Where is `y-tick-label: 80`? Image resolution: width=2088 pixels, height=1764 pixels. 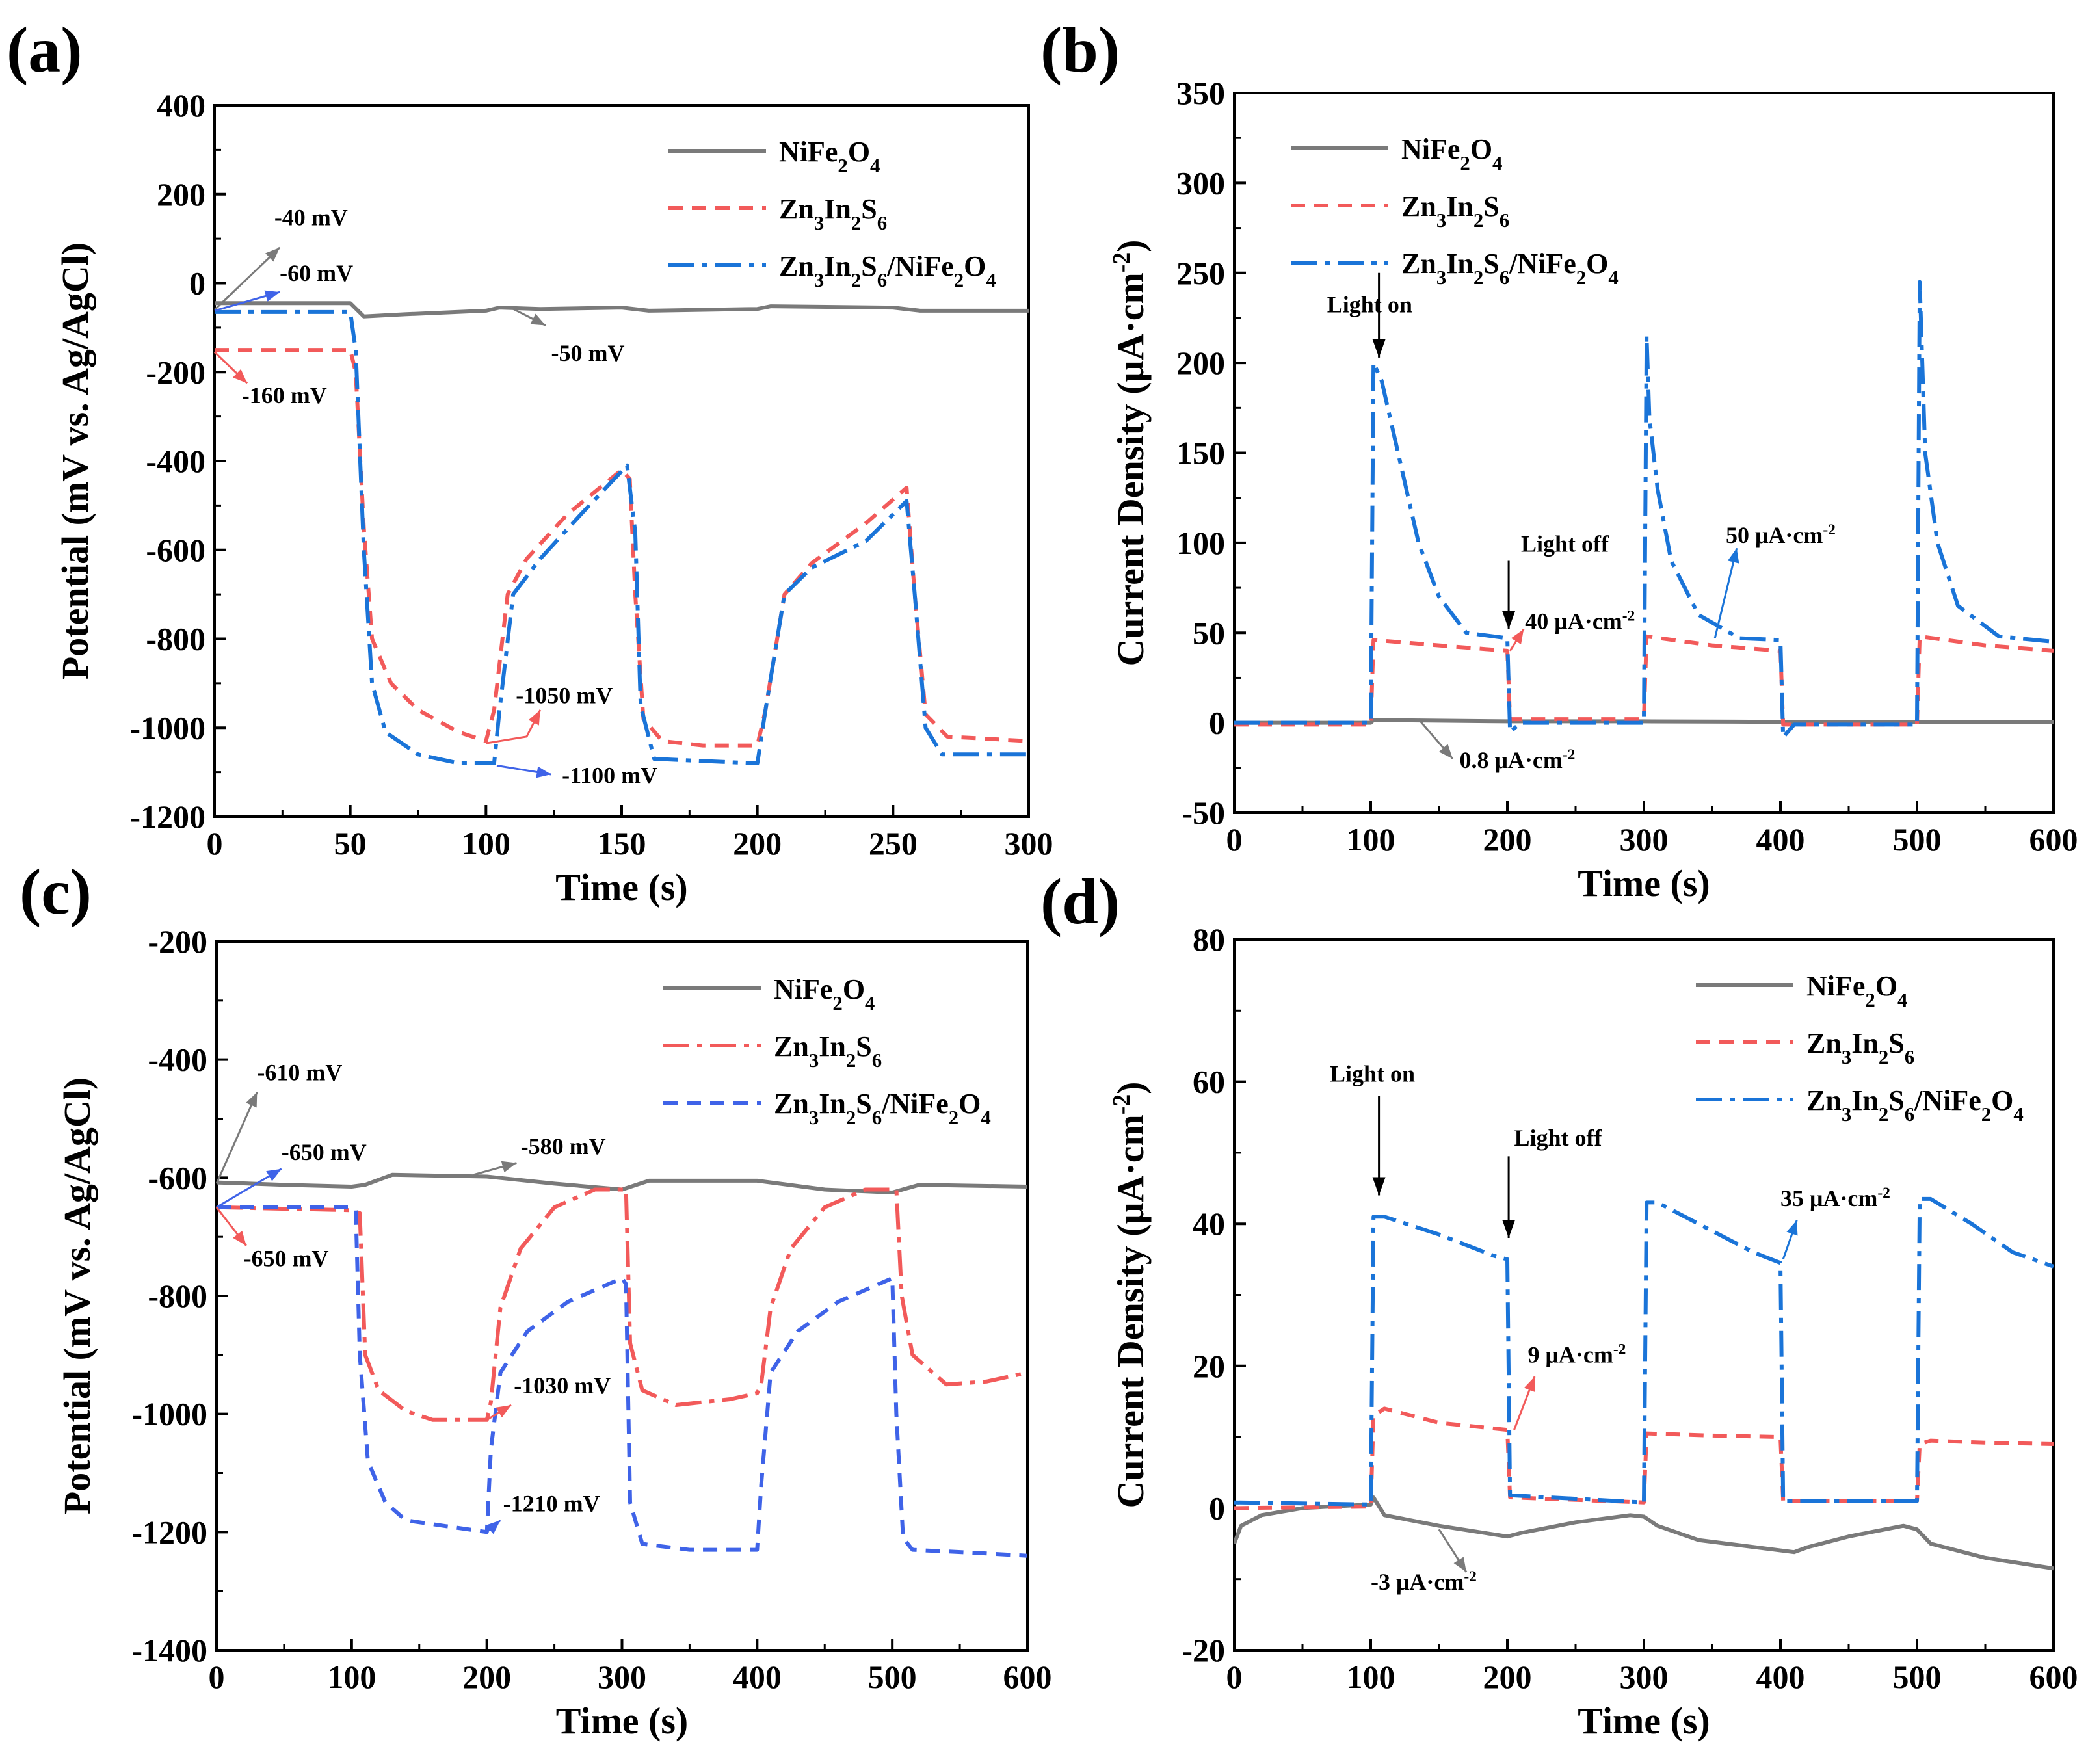
y-tick-label: 80 is located at coordinates (1209, 940).